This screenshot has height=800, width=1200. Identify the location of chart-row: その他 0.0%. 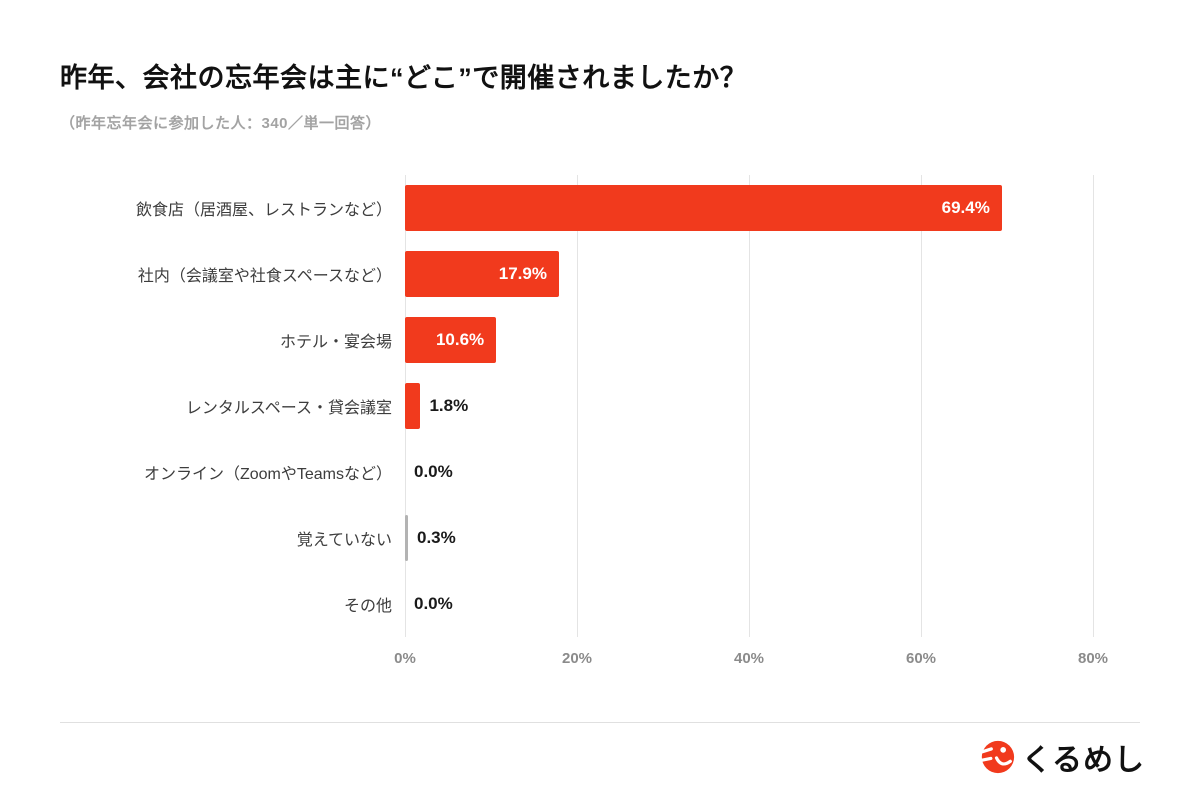
(597, 604).